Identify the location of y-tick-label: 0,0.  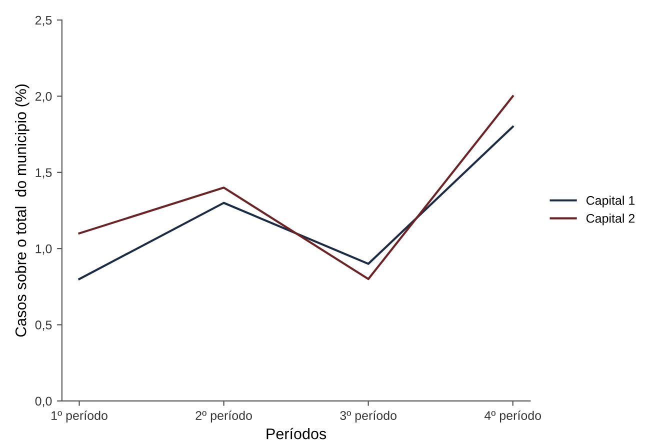
(43, 402).